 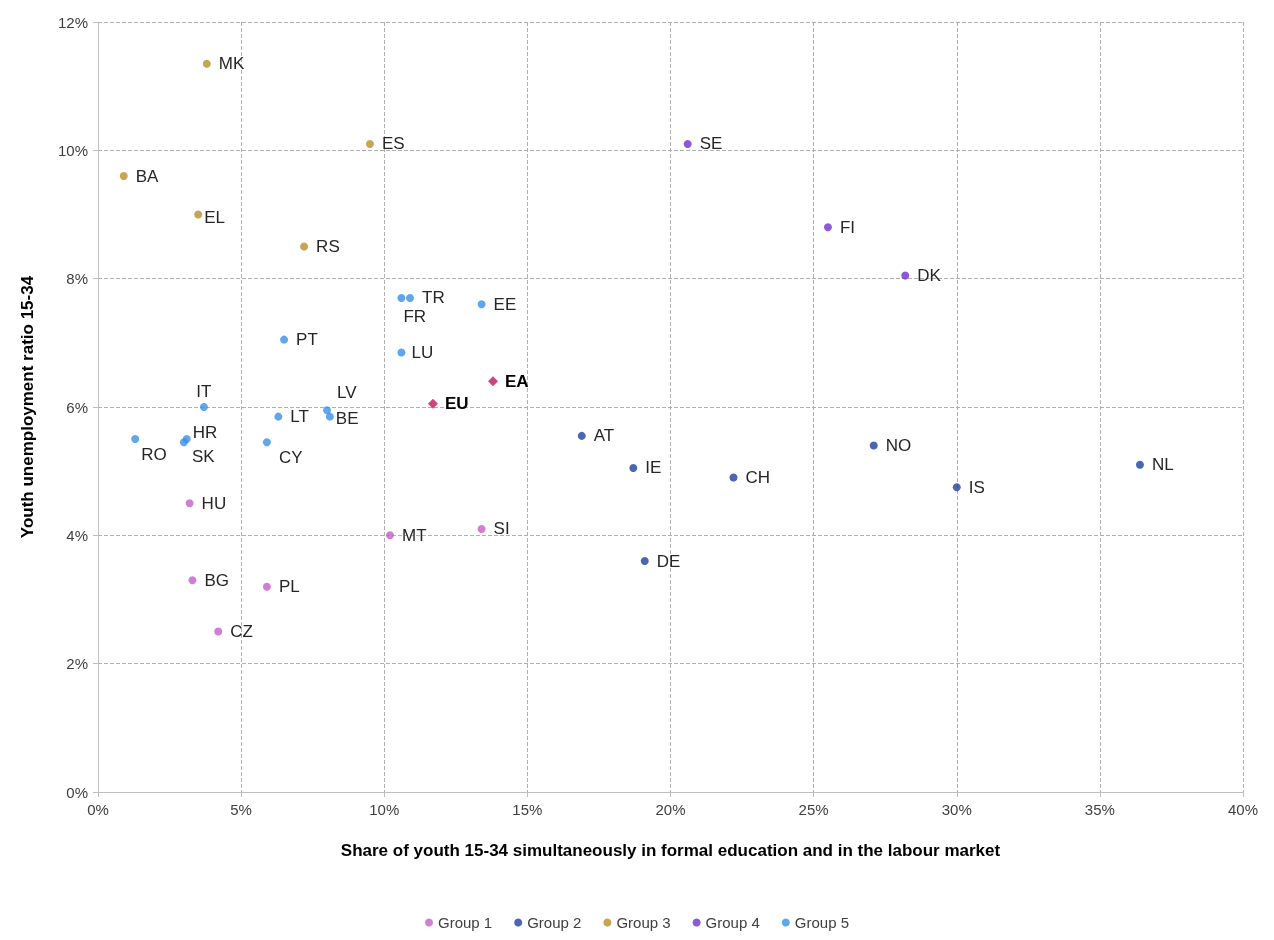 What do you see at coordinates (299, 417) in the screenshot?
I see `annotation: LT` at bounding box center [299, 417].